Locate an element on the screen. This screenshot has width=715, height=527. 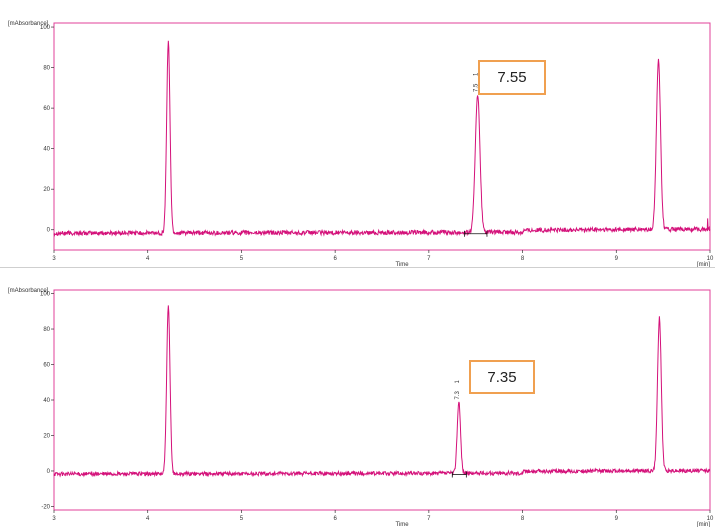
peak-retention-label: 7.3 is located at coordinates (458, 395).